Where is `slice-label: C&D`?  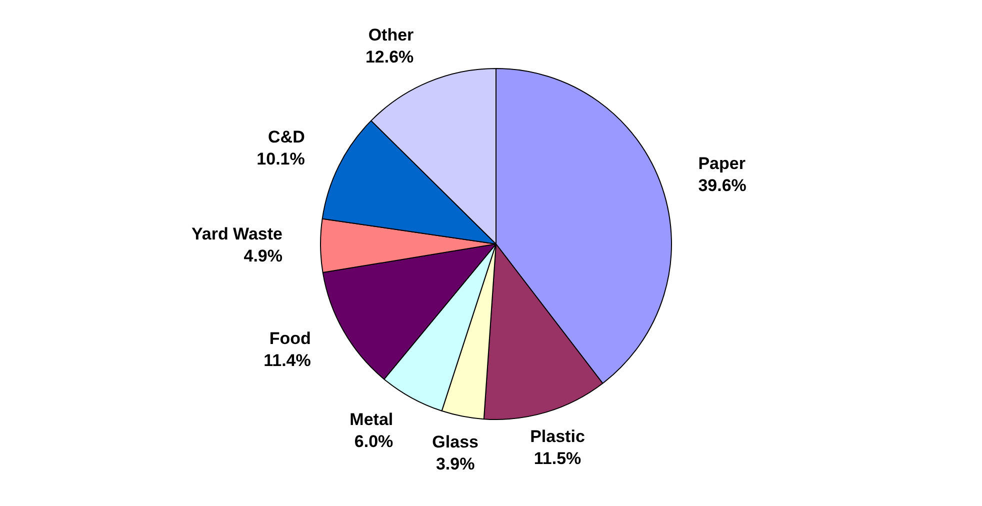
slice-label: C&D is located at coordinates (286, 137).